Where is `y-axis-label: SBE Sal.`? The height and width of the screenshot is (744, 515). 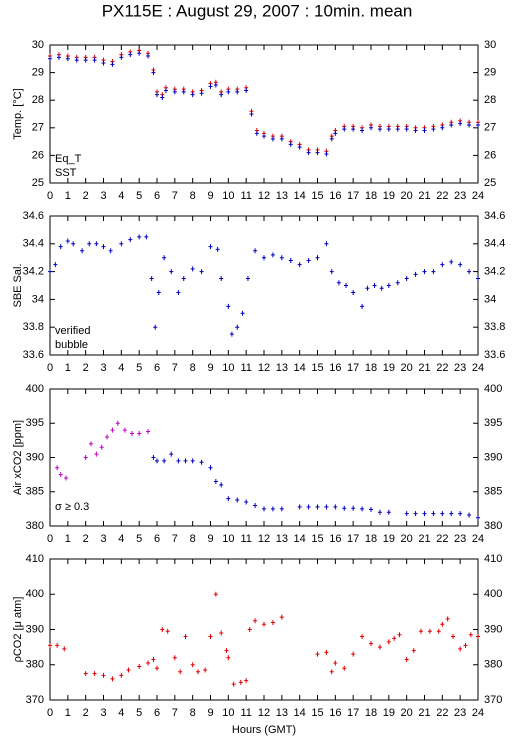 y-axis-label: SBE Sal. is located at coordinates (18, 285).